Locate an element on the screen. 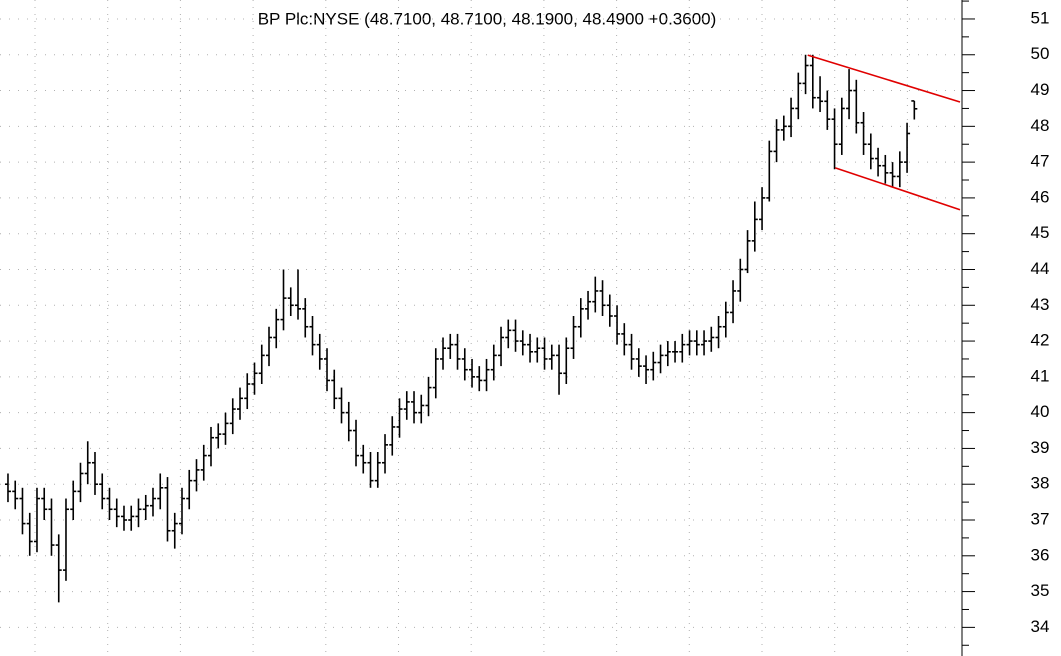 The image size is (1061, 656). y-tick-label: 49 is located at coordinates (1040, 89).